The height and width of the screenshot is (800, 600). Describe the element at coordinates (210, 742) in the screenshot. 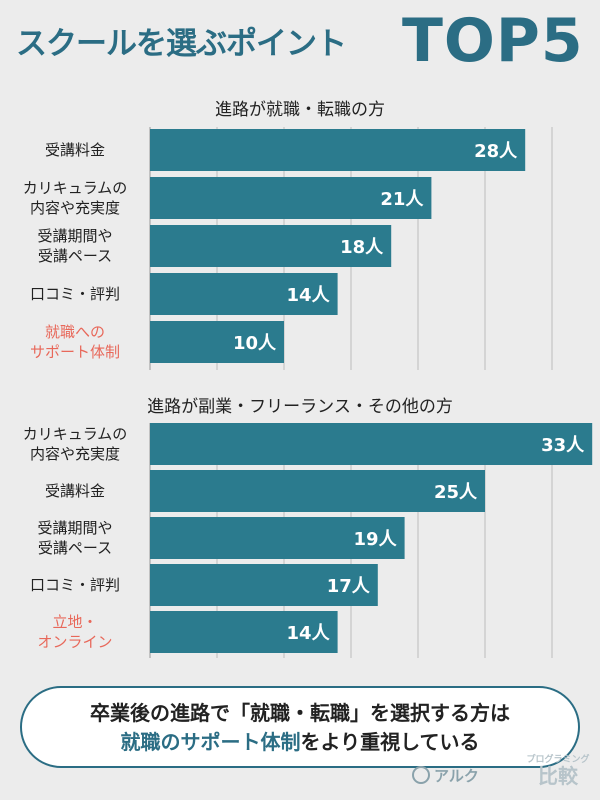

I see `conclusion-highlight: 就職のサポート体制` at that location.